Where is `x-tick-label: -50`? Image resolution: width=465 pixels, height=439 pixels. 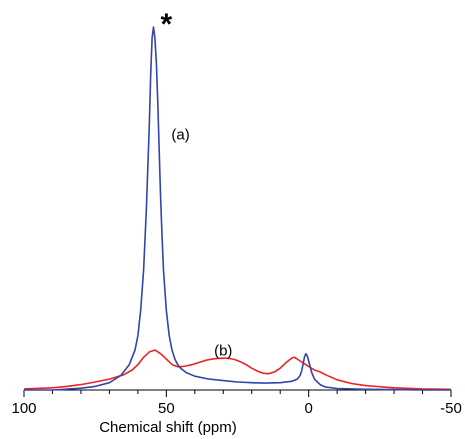 x-tick-label: -50 is located at coordinates (451, 408).